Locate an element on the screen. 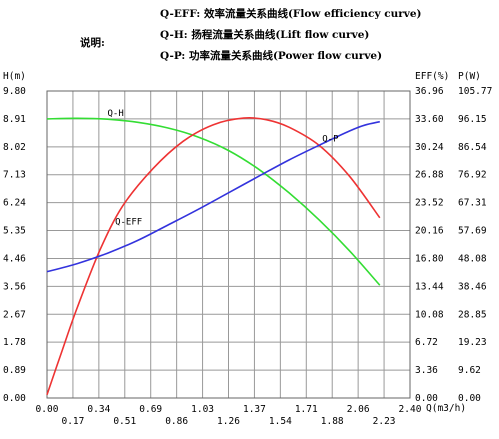  y-left-tick-label: 8.91 is located at coordinates (14, 119).